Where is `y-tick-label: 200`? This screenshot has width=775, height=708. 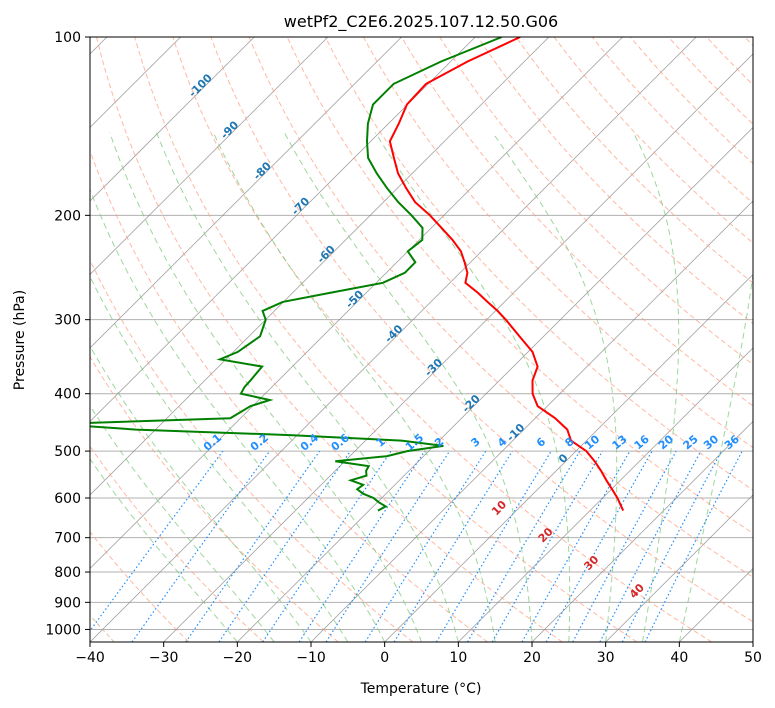 y-tick-label: 200 is located at coordinates (67, 216).